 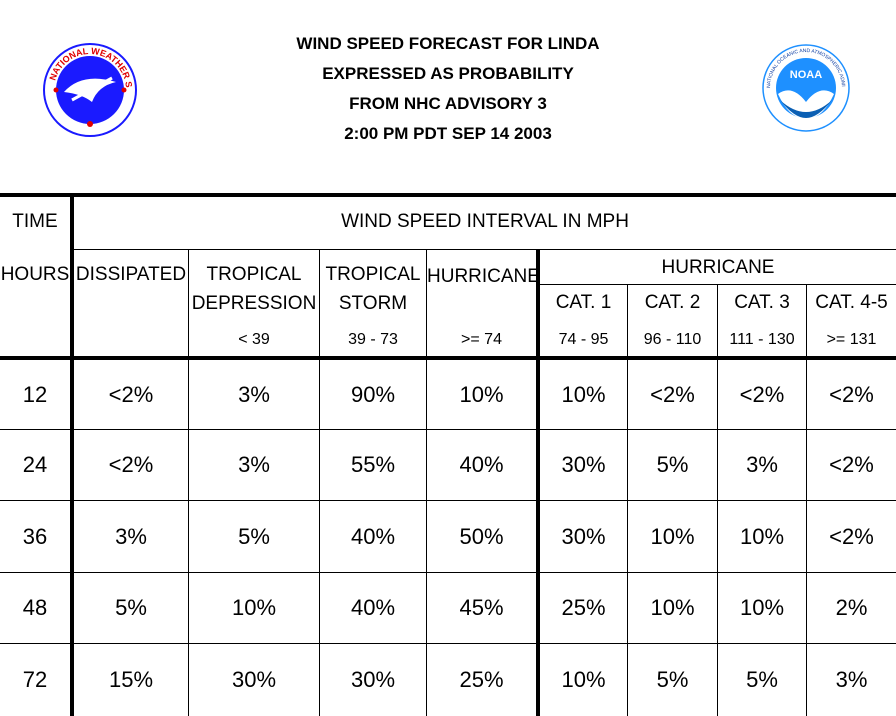 I want to click on probability-cell: 45%, so click(x=481, y=607).